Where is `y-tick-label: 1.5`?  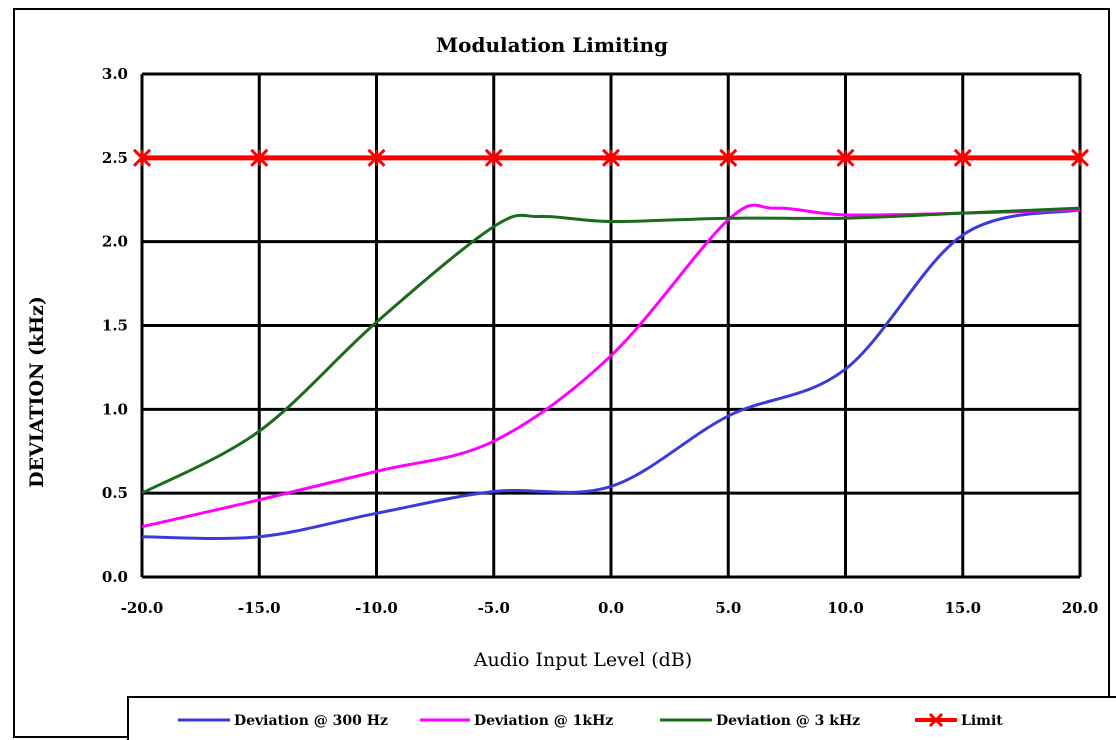
y-tick-label: 1.5 is located at coordinates (115, 326).